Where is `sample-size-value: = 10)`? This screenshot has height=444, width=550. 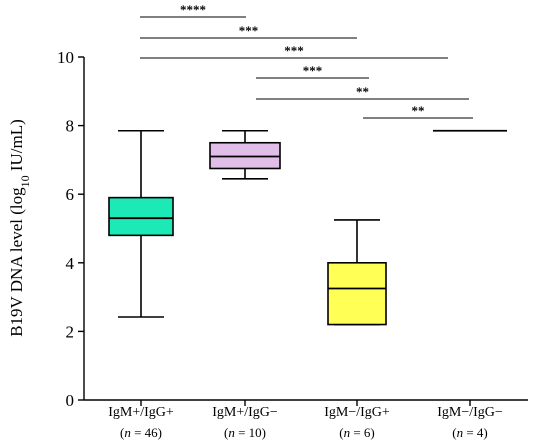 sample-size-value: = 10) is located at coordinates (250, 432).